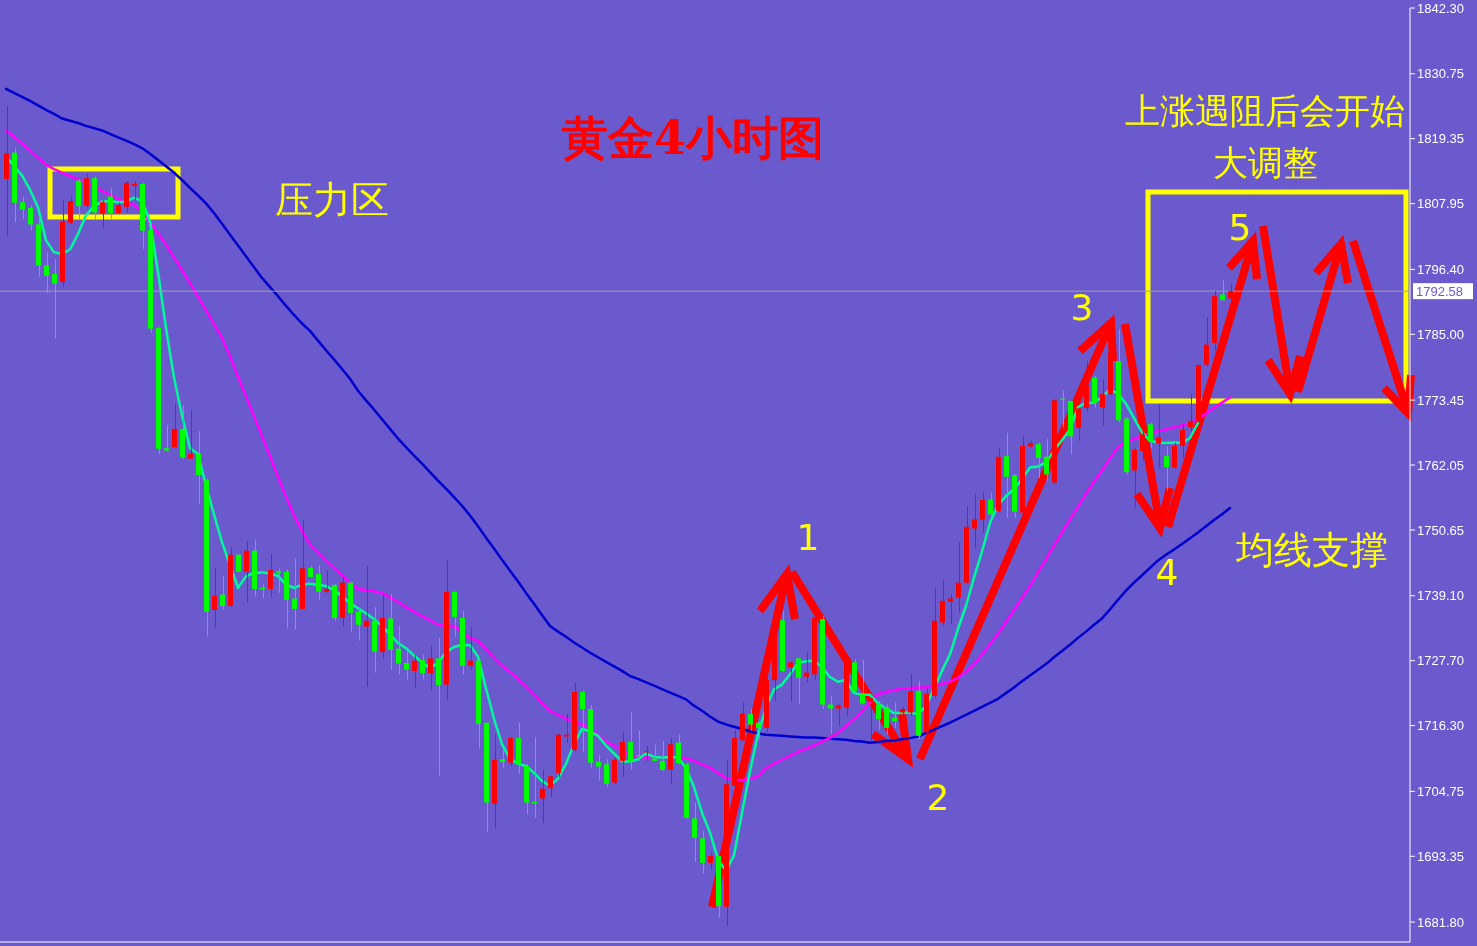  What do you see at coordinates (1312, 550) in the screenshot?
I see `text: 均线支撑` at bounding box center [1312, 550].